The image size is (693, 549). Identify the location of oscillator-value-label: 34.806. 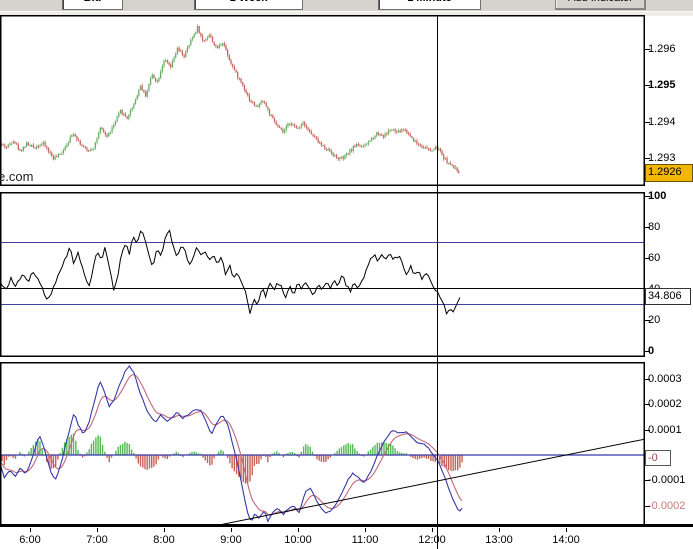
(668, 296).